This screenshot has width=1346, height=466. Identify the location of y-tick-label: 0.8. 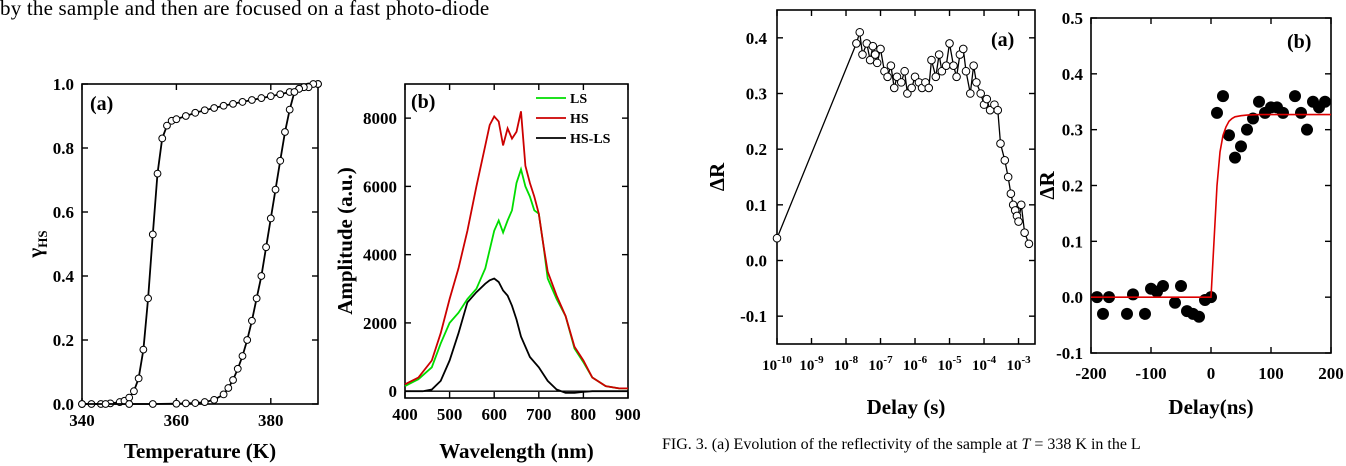
(63, 148).